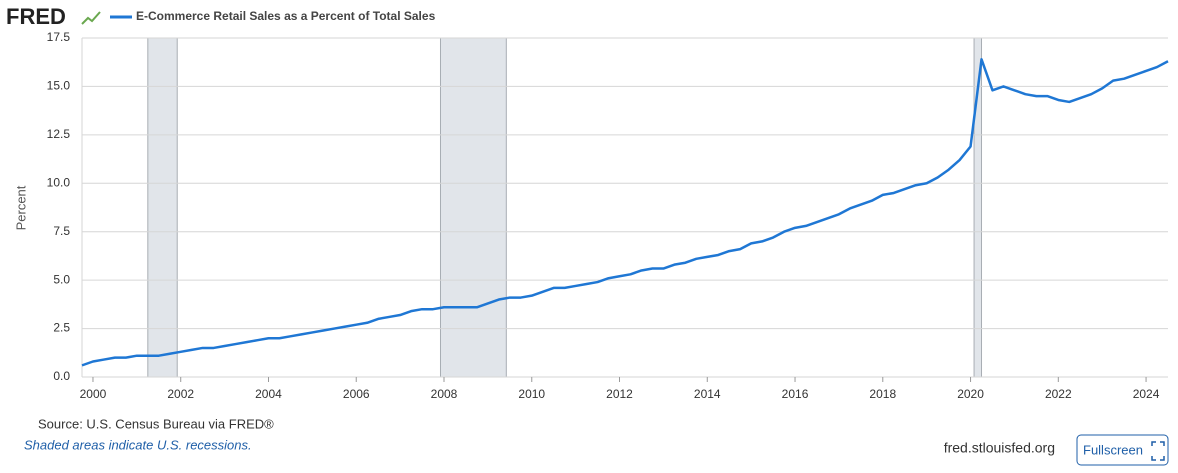 Image resolution: width=1178 pixels, height=473 pixels. Describe the element at coordinates (268, 394) in the screenshot. I see `x-tick-label: 2004` at that location.